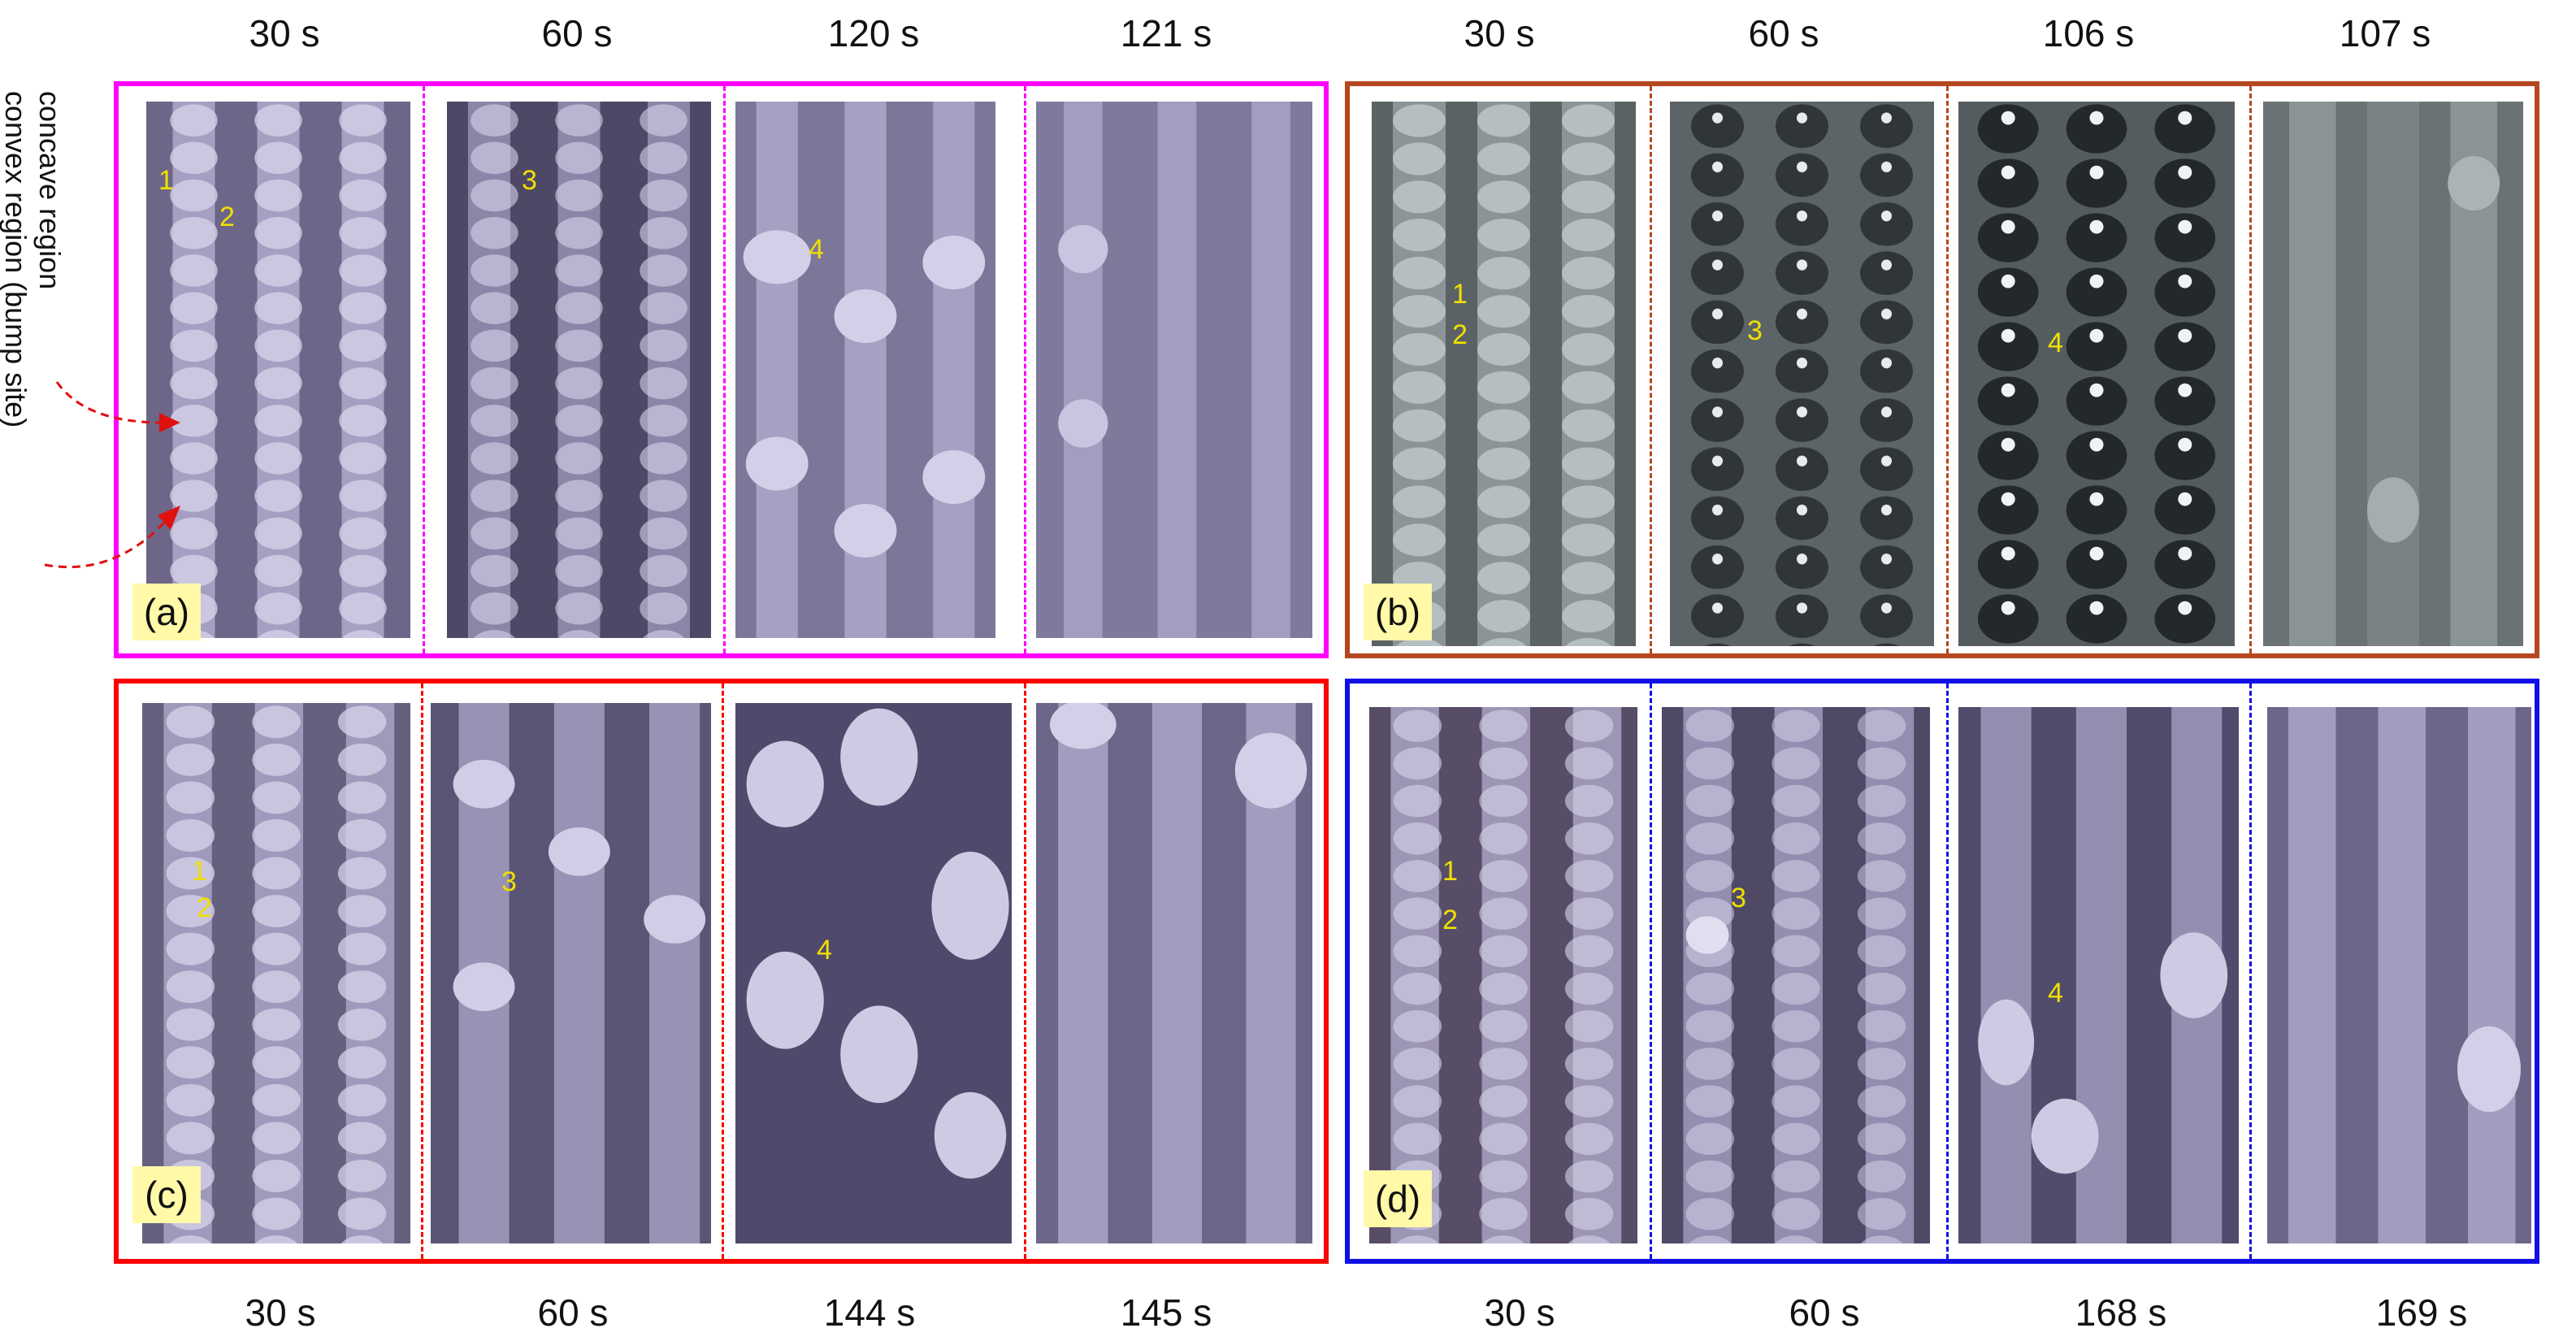 The width and height of the screenshot is (2576, 1341). What do you see at coordinates (106, 544) in the screenshot?
I see `convex-arrow` at bounding box center [106, 544].